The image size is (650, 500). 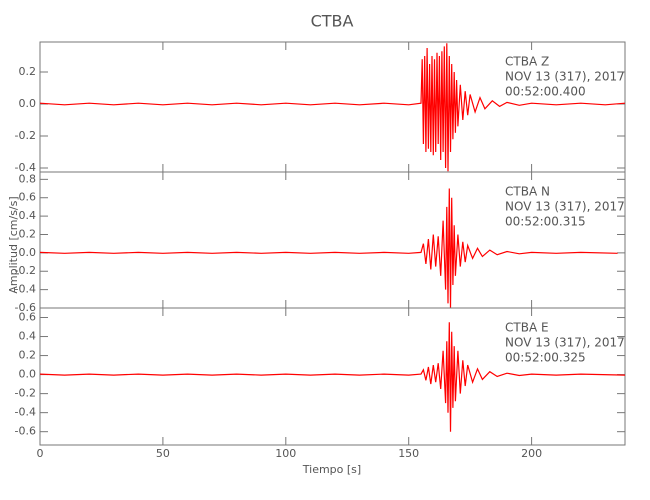 What do you see at coordinates (332, 21) in the screenshot?
I see `chart-title: CTBA` at bounding box center [332, 21].